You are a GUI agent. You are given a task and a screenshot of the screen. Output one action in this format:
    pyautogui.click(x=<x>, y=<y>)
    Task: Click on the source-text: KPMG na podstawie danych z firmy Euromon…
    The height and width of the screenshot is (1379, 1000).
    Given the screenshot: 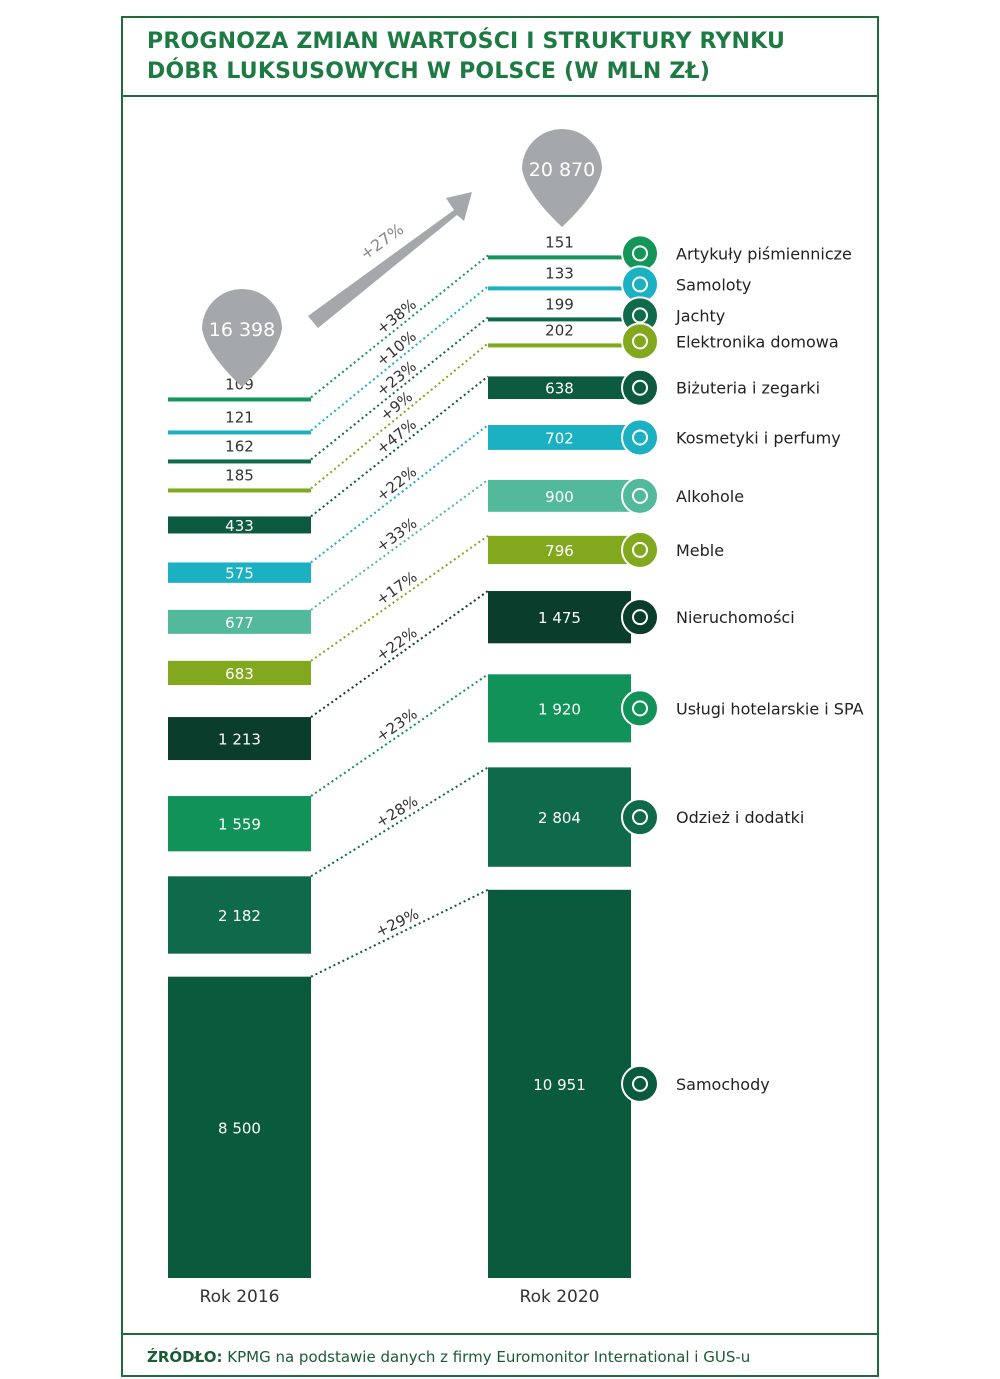 What is the action you would take?
    pyautogui.click(x=486, y=1357)
    